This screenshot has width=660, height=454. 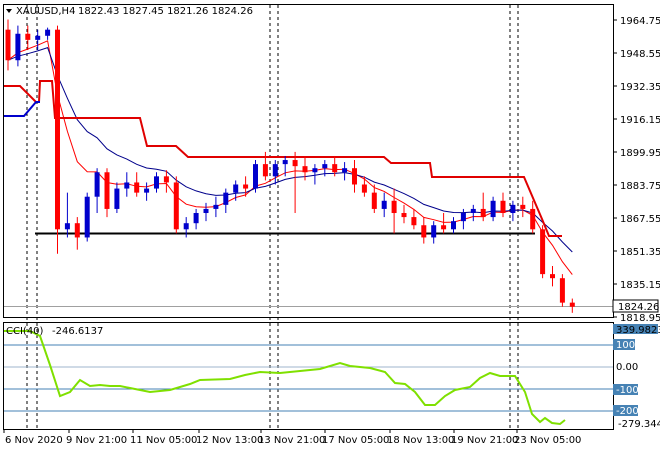 What do you see at coordinates (484, 440) in the screenshot?
I see `time-tick-label: 19 Nov 21:00` at bounding box center [484, 440].